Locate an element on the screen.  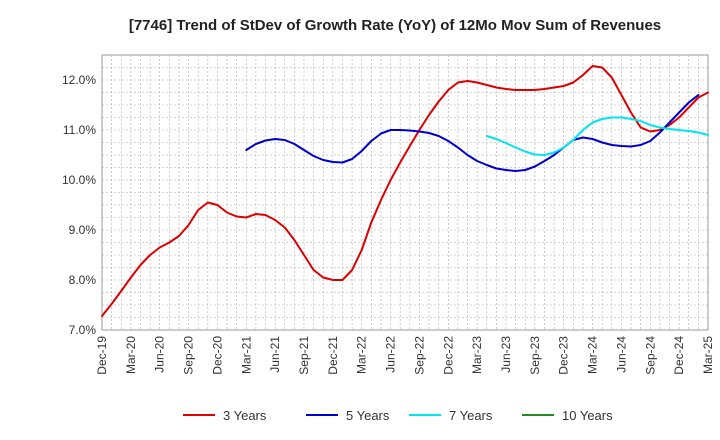
x-tick-label: Sep-22 is located at coordinates (419, 355).